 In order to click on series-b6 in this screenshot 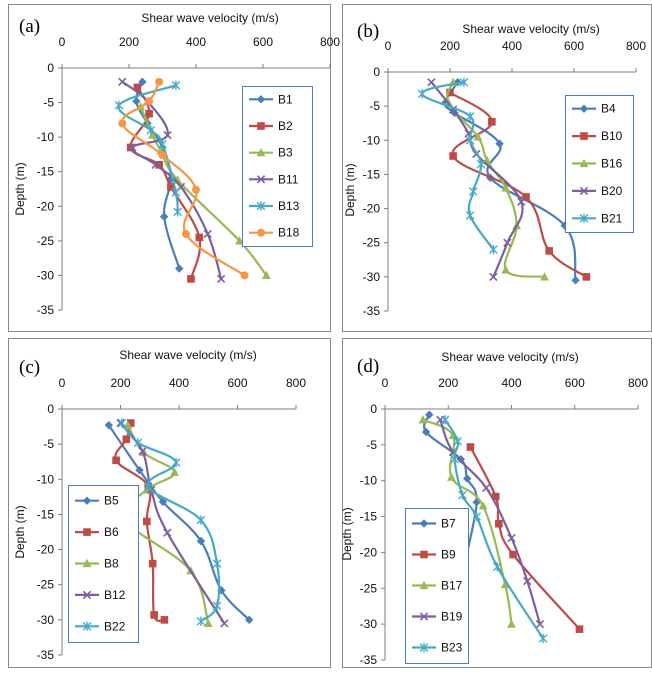, I will do `click(140, 521)`.